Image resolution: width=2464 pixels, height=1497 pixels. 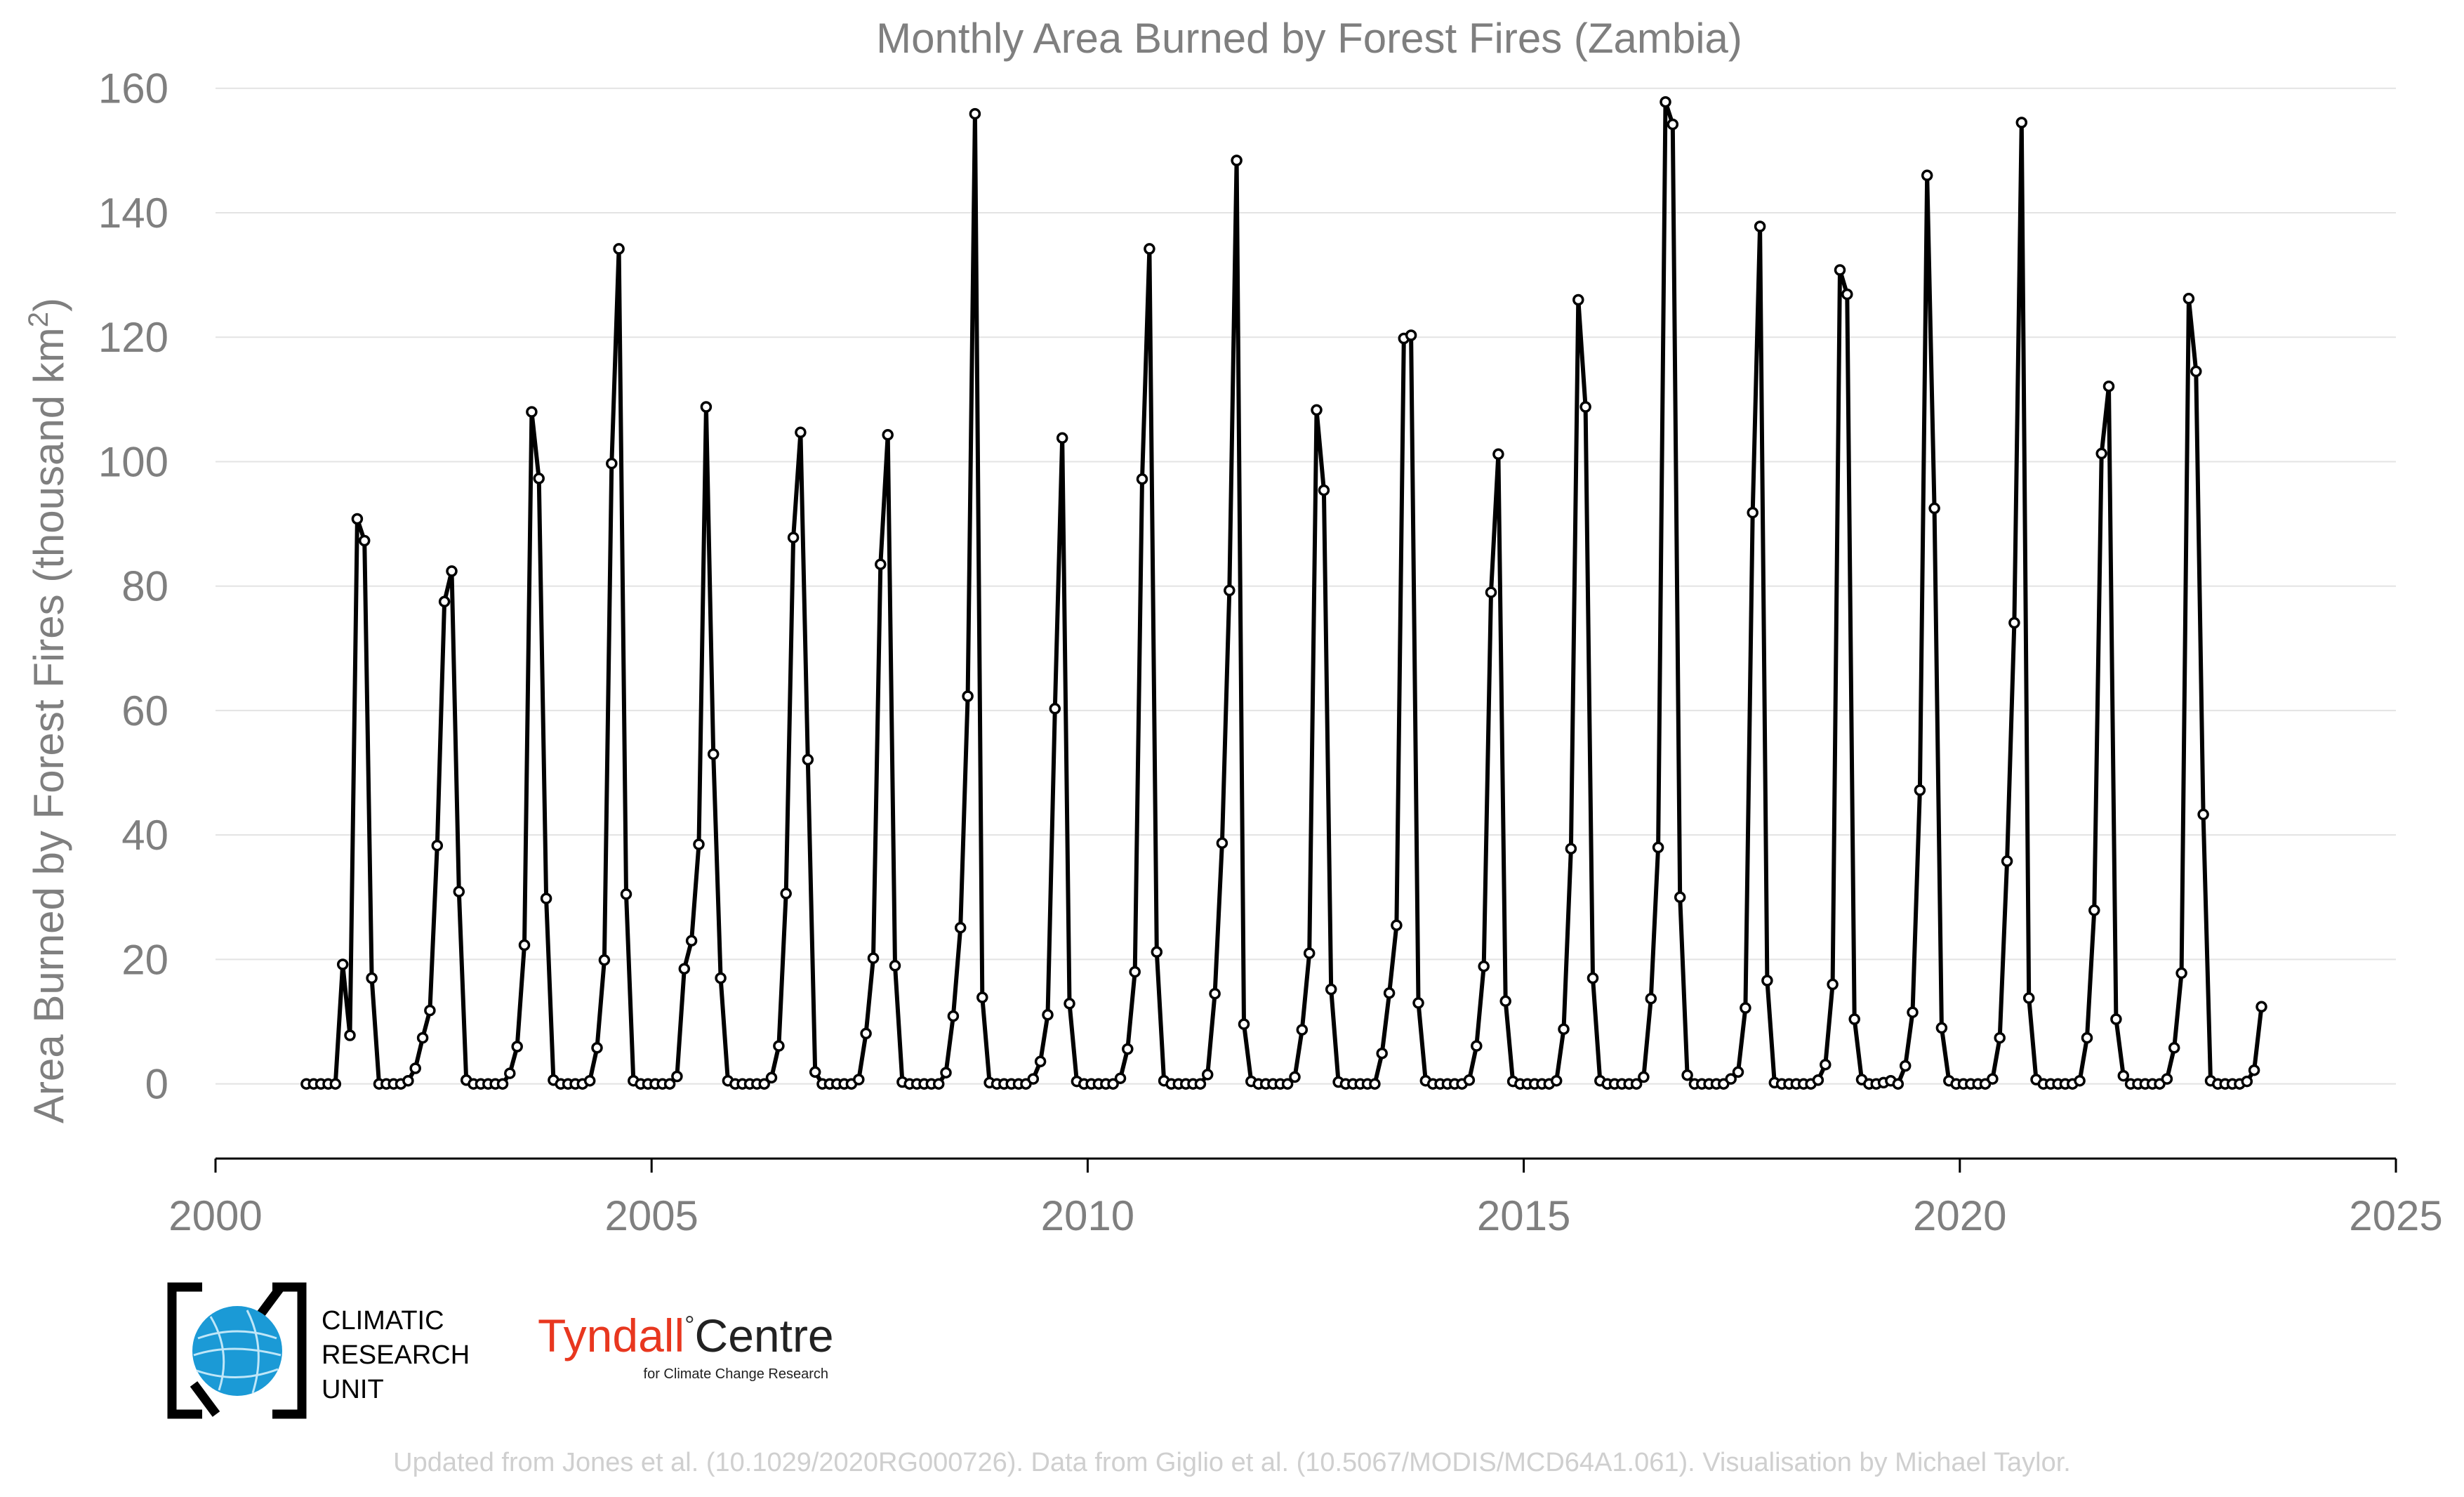 What do you see at coordinates (611, 1335) in the screenshot?
I see `tyndall-name: Tyndall` at bounding box center [611, 1335].